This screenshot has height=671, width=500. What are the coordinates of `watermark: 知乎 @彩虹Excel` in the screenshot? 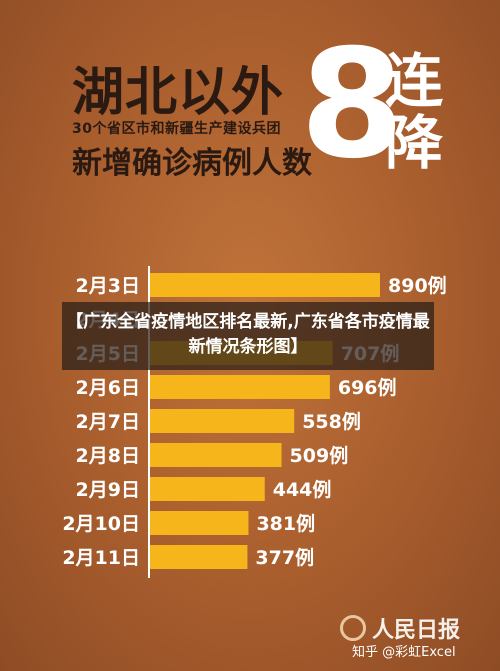 It's located at (404, 652).